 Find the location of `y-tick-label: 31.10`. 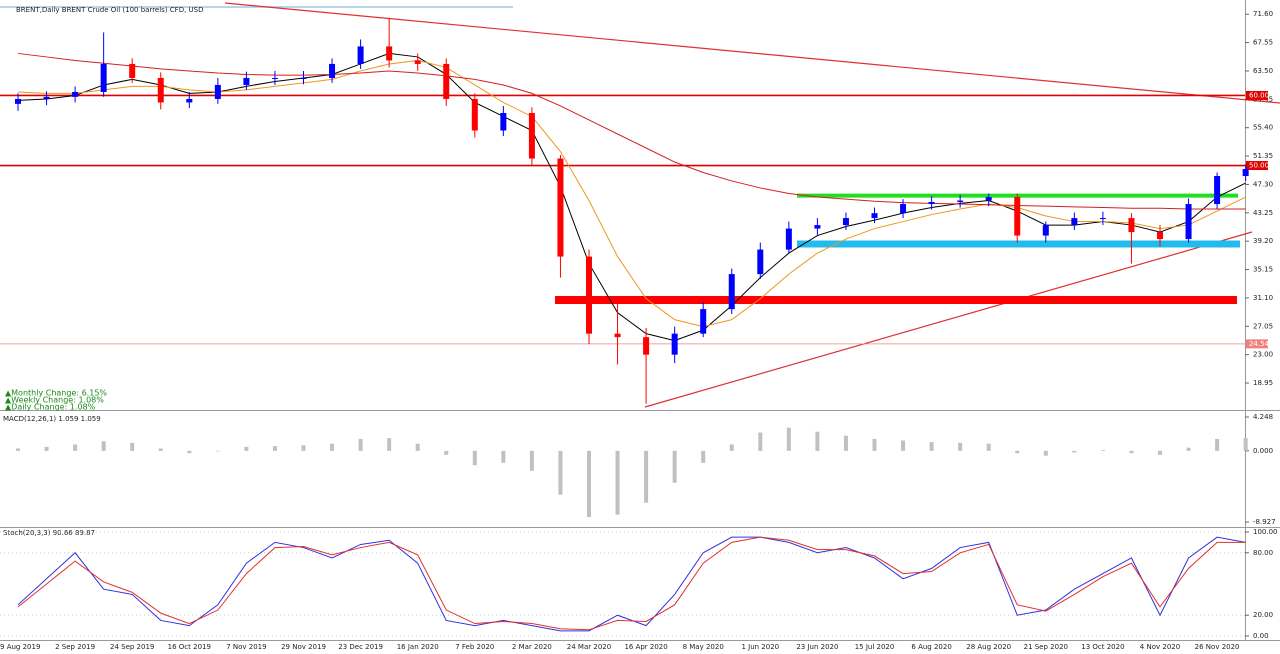

y-tick-label: 31.10 is located at coordinates (1263, 298).